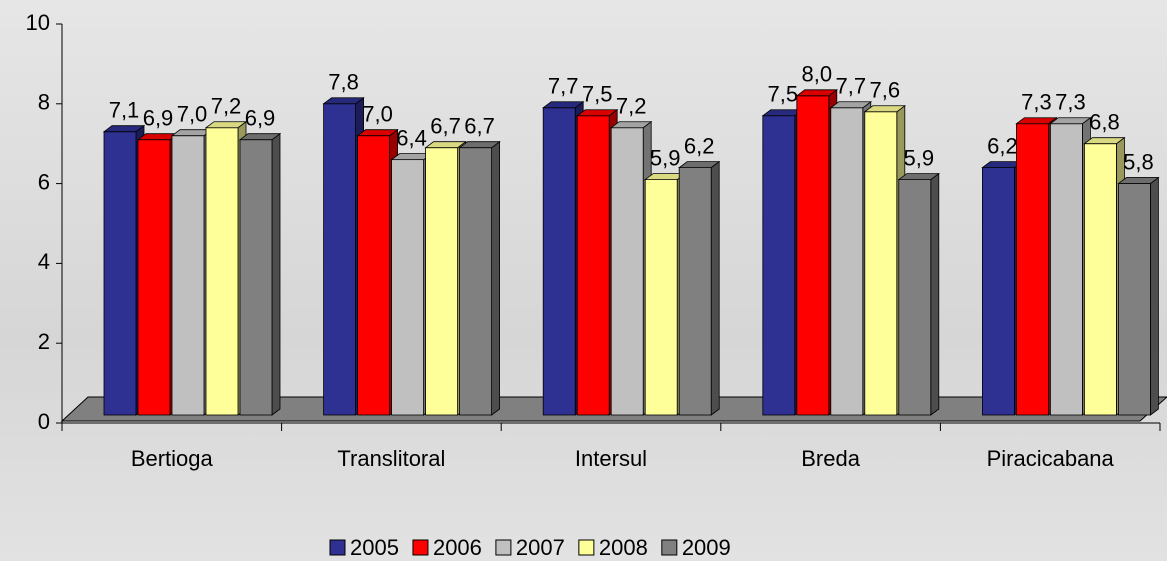 The image size is (1167, 561). I want to click on x-tick-label: Translitoral, so click(391, 458).